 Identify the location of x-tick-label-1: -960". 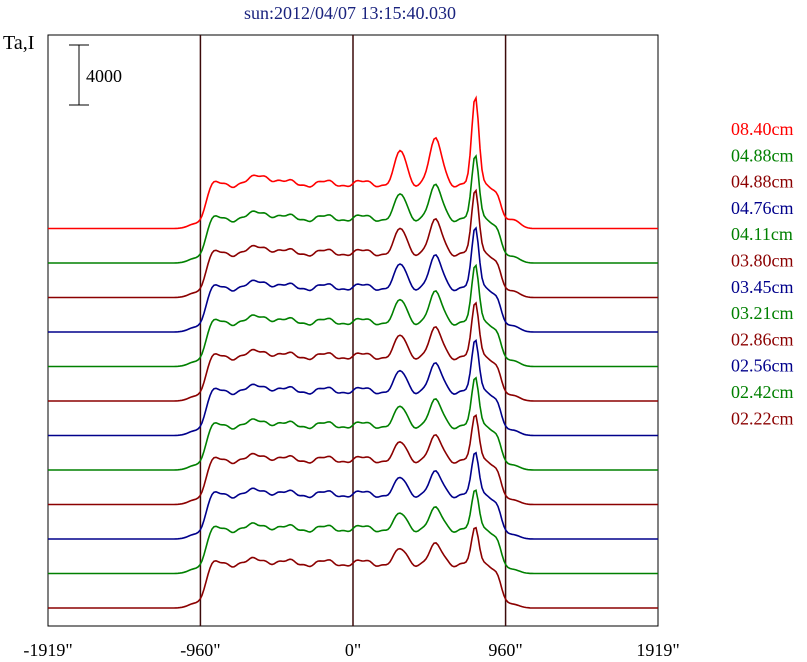
(200, 650).